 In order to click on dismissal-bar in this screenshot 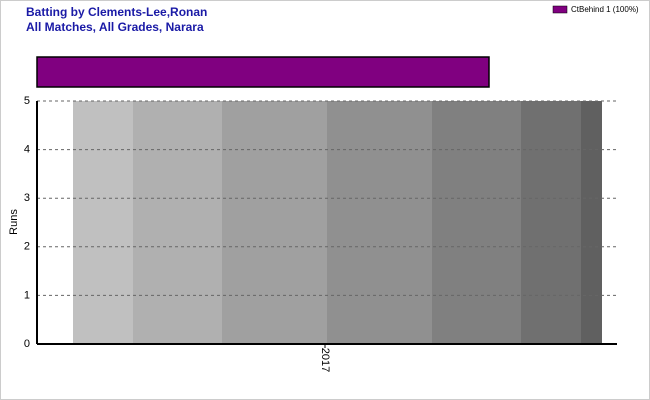, I will do `click(263, 72)`.